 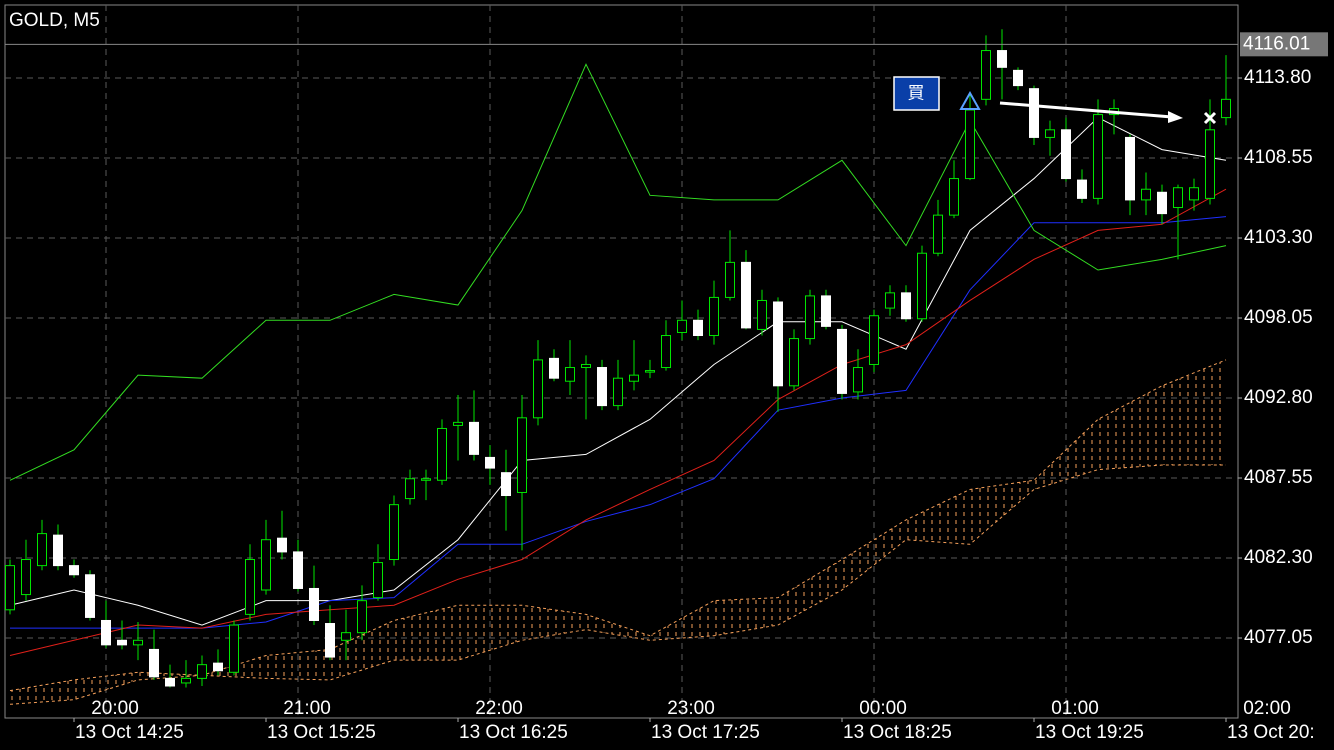 What do you see at coordinates (321, 732) in the screenshot?
I see `x-date-label: 13 Oct 15:25` at bounding box center [321, 732].